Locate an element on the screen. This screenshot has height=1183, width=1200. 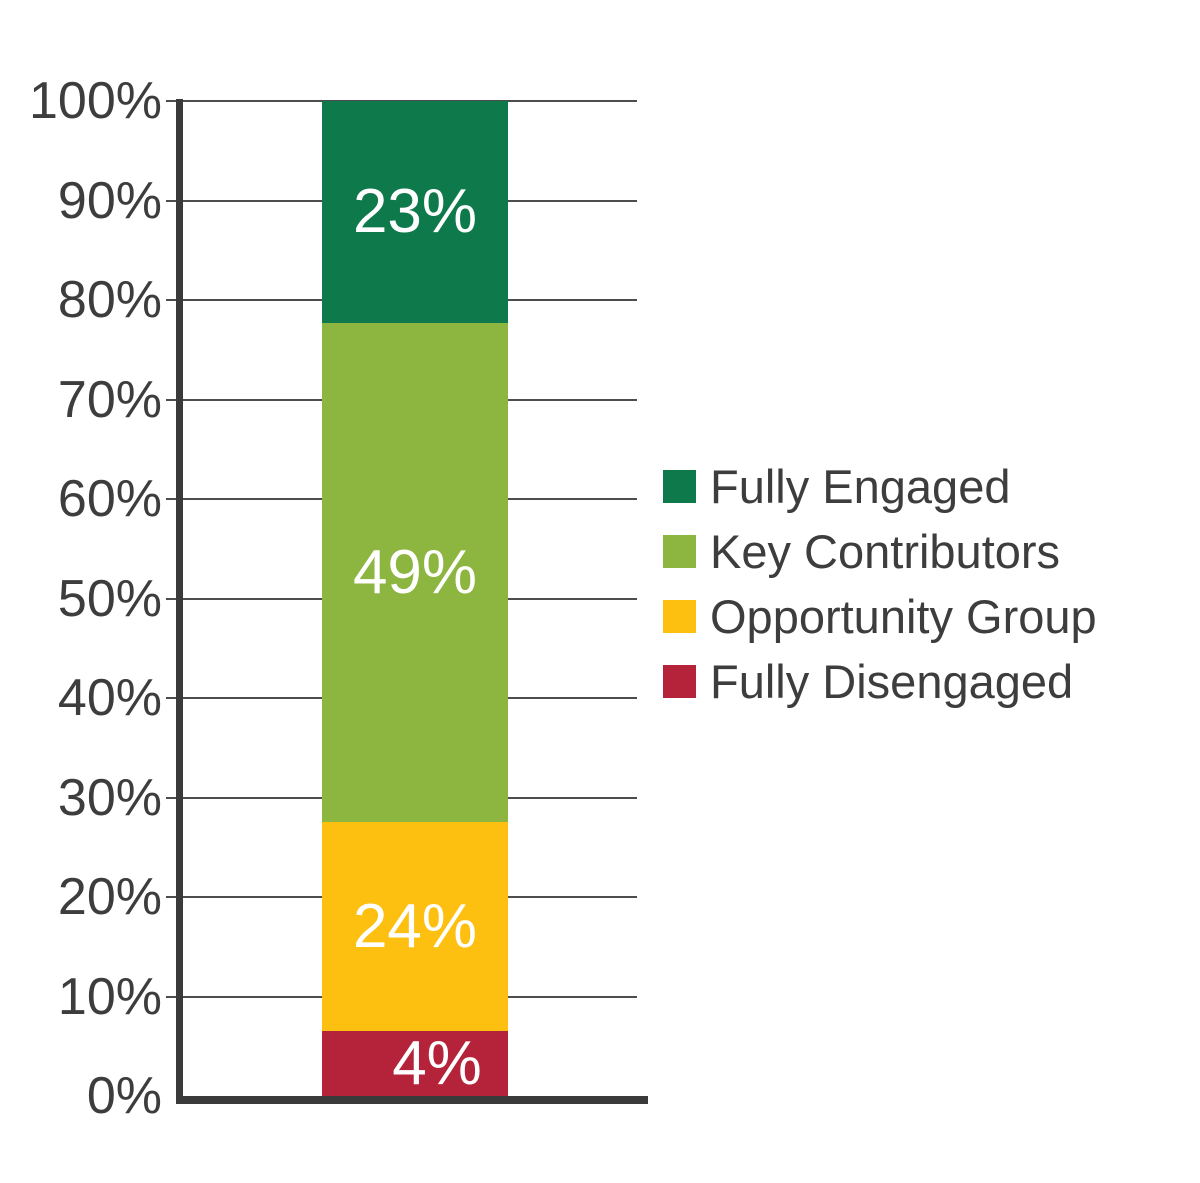
bar-segment-fully-engaged: 23% is located at coordinates (415, 212).